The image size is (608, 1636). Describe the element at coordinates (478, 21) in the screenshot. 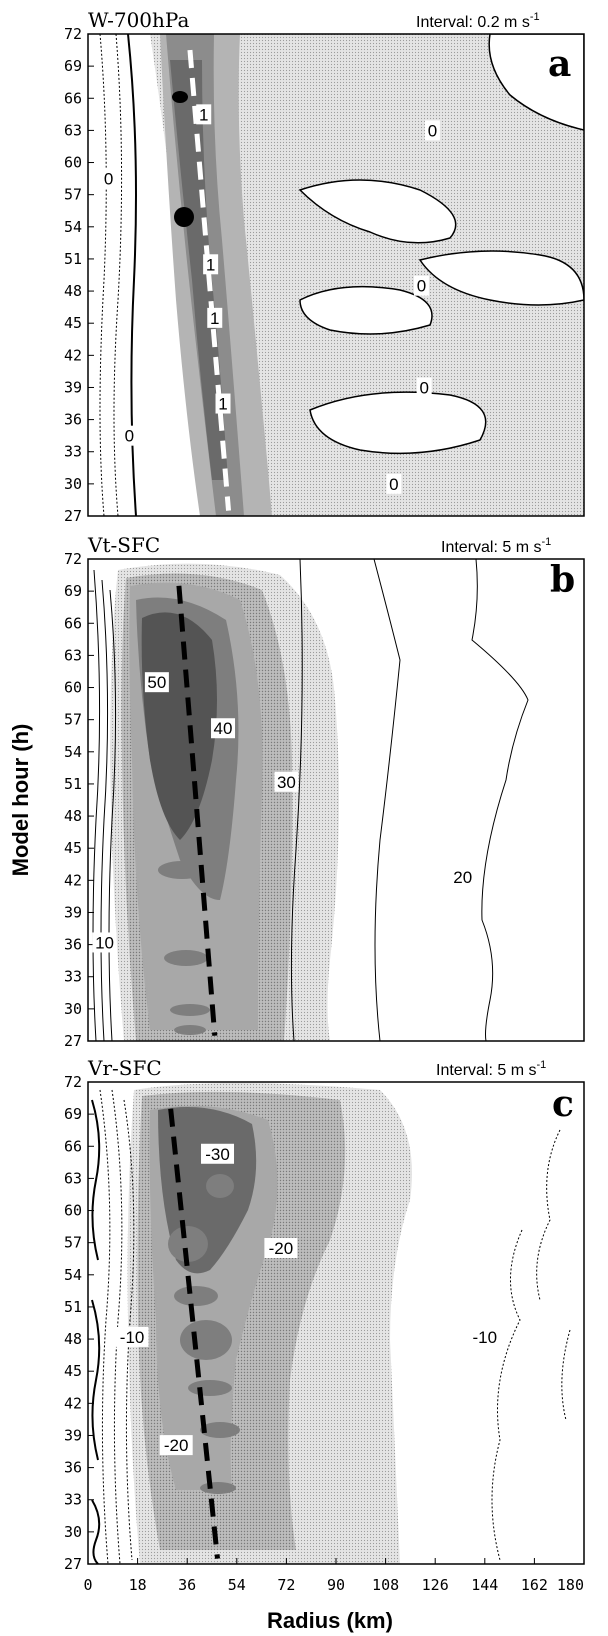

I see `panel-a-interval: Interval: 0.2 m s-1` at that location.